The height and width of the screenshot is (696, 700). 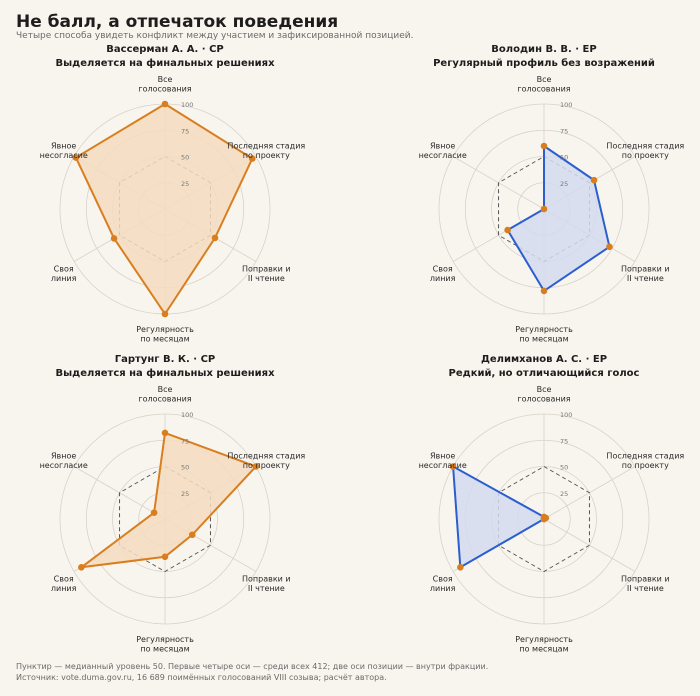 I want to click on panel-title: Володин В. В. · ЕР, so click(x=543, y=49).